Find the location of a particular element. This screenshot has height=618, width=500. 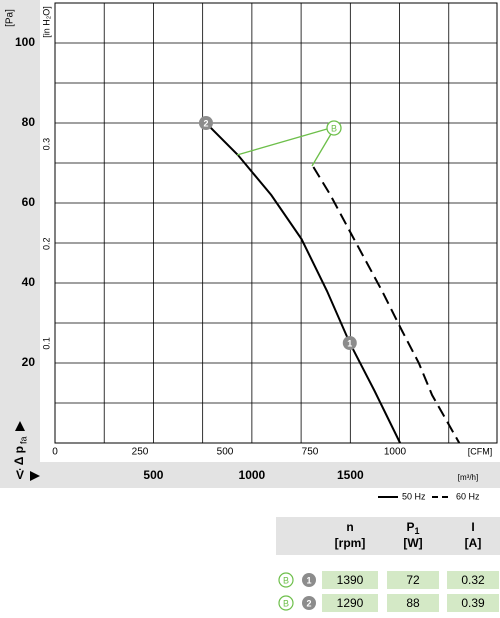

point-icon-label: 1 is located at coordinates (308, 580).